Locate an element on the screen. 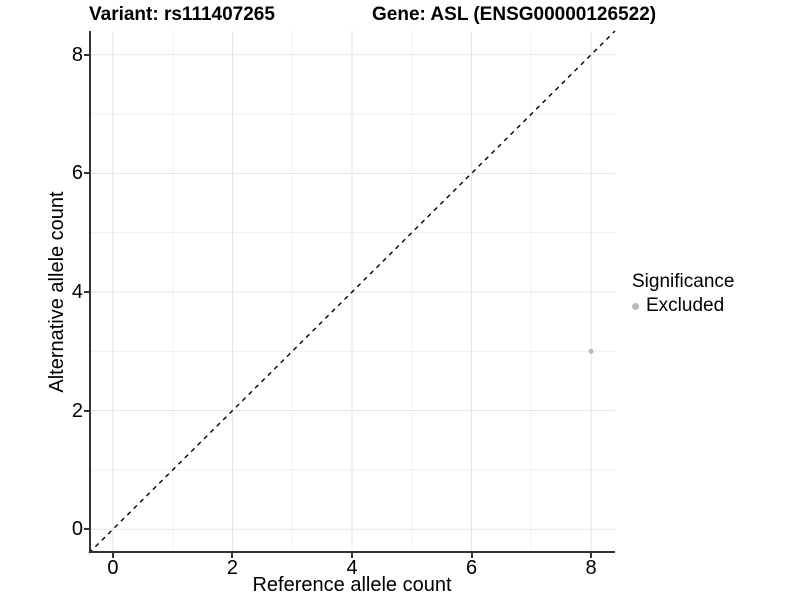 This screenshot has width=800, height=600. x-axis-title: Reference allele count is located at coordinates (352, 585).